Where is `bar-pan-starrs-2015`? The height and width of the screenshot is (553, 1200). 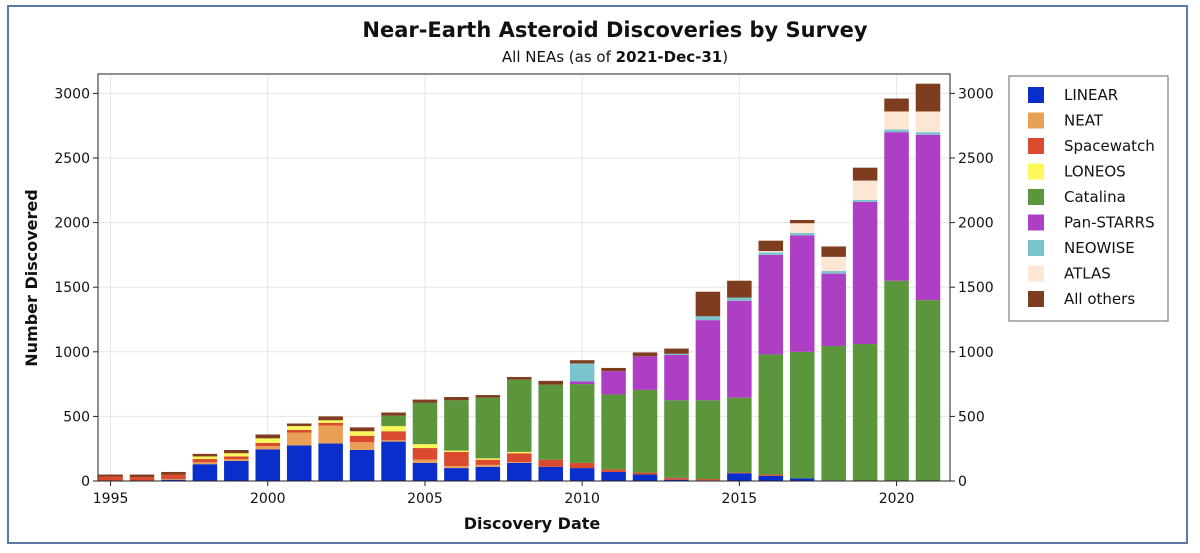 bar-pan-starrs-2015 is located at coordinates (739, 349).